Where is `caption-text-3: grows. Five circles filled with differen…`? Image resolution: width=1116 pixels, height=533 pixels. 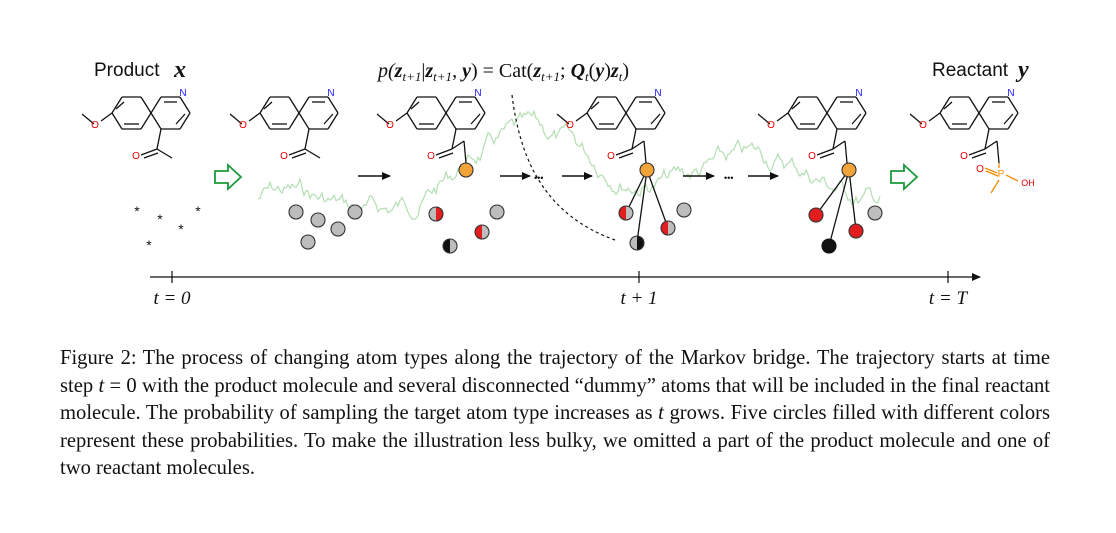
caption-text-3: grows. Five circles filled with differen… is located at coordinates (555, 440).